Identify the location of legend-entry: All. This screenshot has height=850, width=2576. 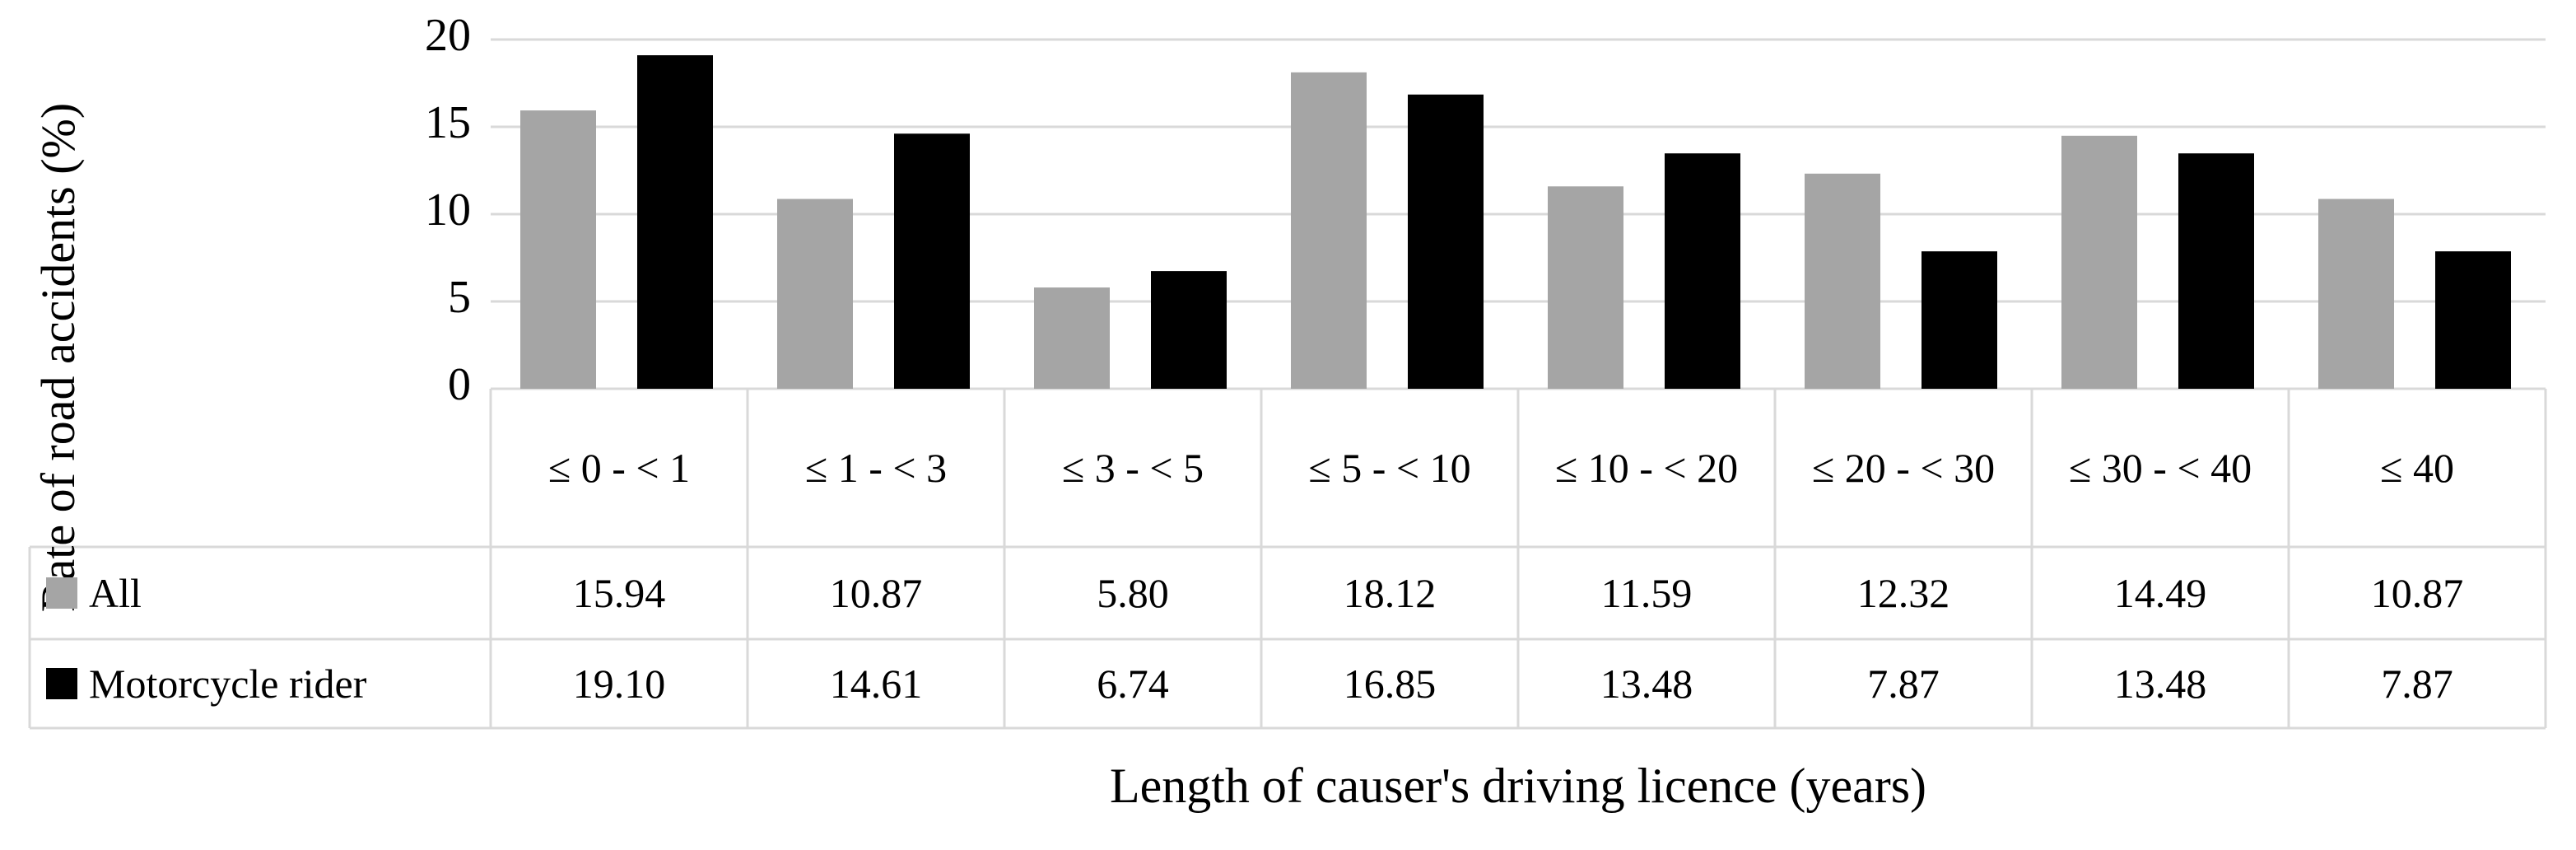
(260, 593).